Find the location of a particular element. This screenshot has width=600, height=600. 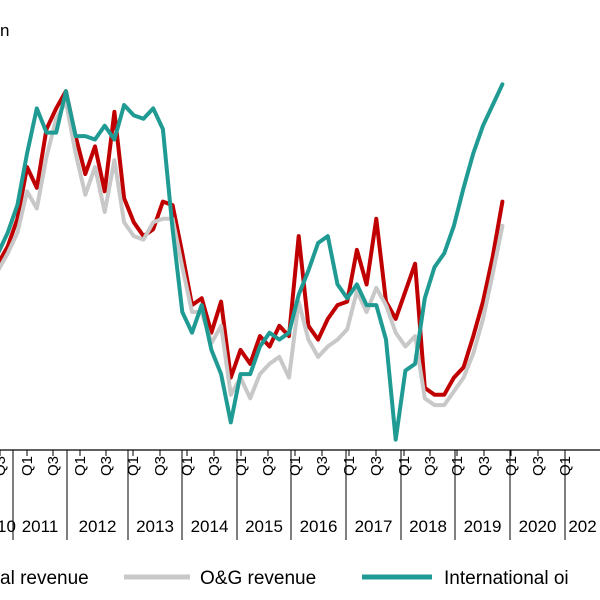

year-tick-label: 2012 is located at coordinates (98, 526).